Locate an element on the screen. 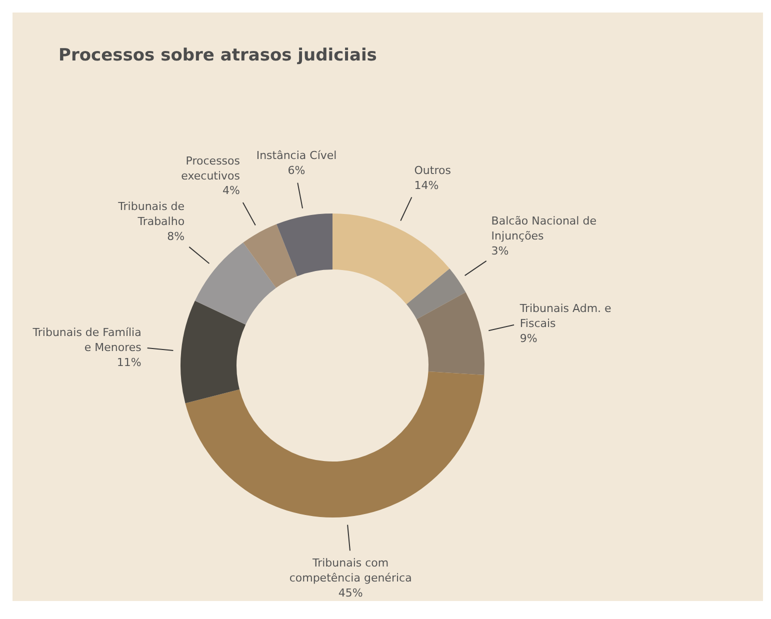 The image size is (771, 619). data-label: 6% is located at coordinates (297, 170).